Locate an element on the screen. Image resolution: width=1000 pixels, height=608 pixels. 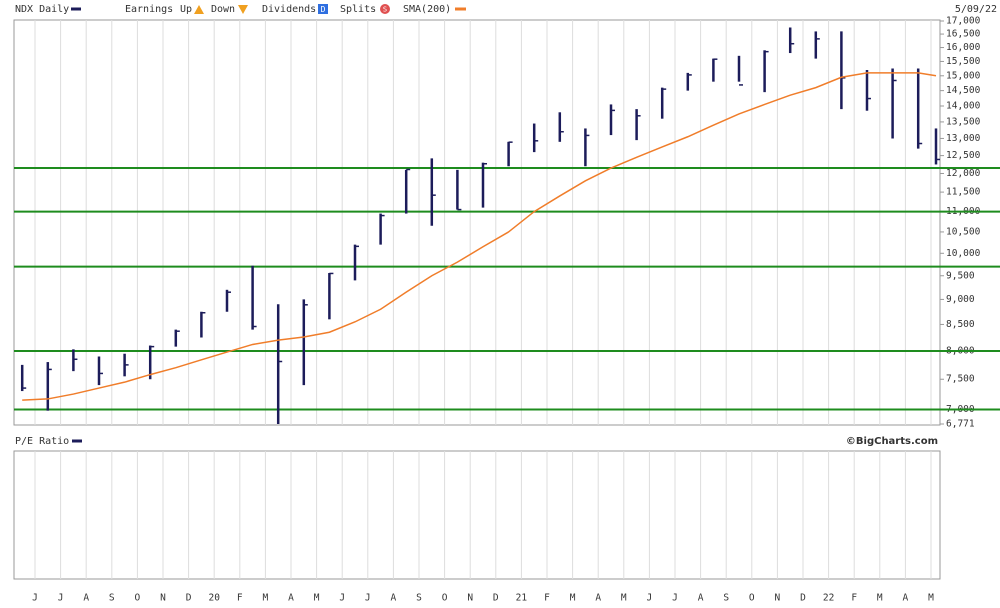
y-tick-label: 10,500 is located at coordinates (963, 231).